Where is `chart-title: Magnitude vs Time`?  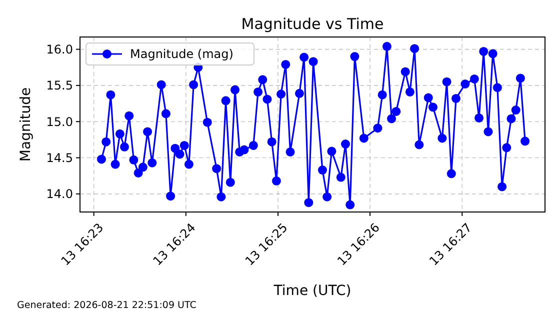
chart-title: Magnitude vs Time is located at coordinates (312, 24).